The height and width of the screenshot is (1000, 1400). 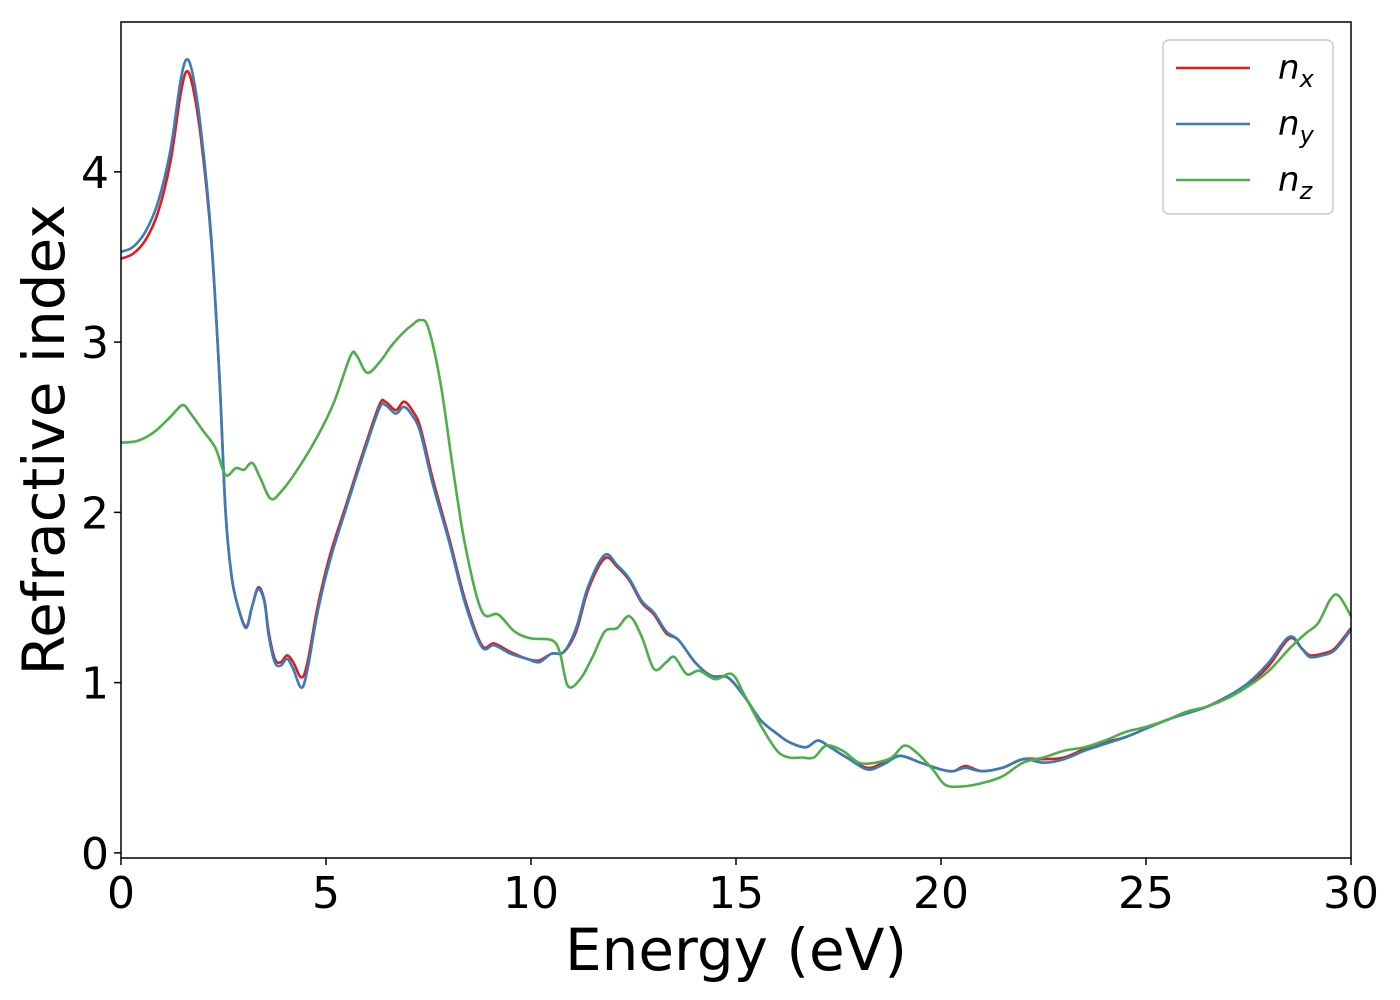 What do you see at coordinates (1351, 893) in the screenshot?
I see `x-tick-label: 30` at bounding box center [1351, 893].